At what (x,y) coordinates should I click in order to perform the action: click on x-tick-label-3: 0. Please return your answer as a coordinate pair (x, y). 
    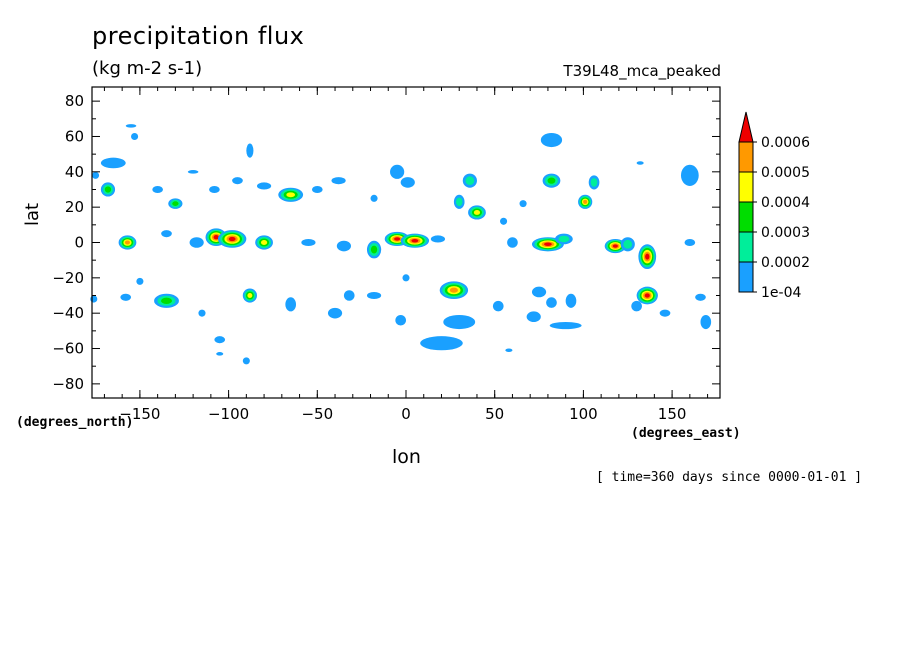
    Looking at the image, I should click on (406, 414).